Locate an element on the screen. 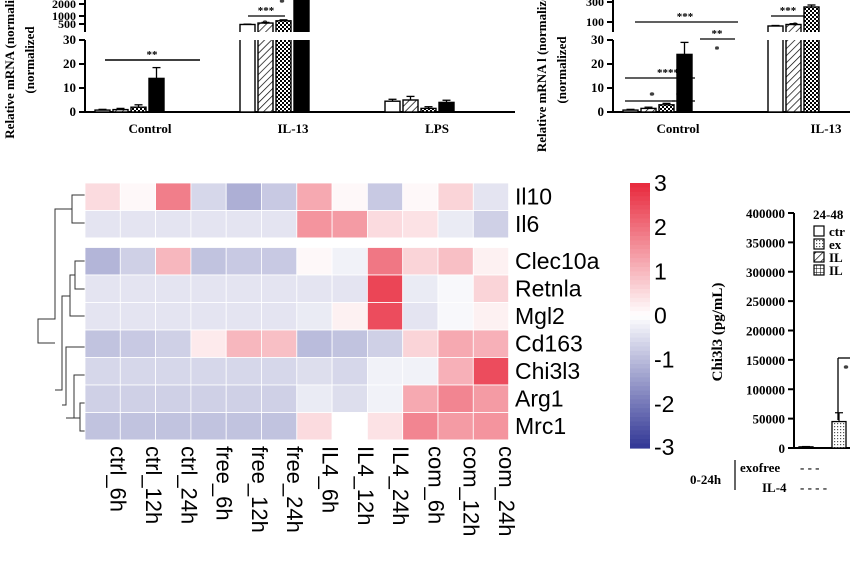  legend-label: IL is located at coordinates (836, 270).